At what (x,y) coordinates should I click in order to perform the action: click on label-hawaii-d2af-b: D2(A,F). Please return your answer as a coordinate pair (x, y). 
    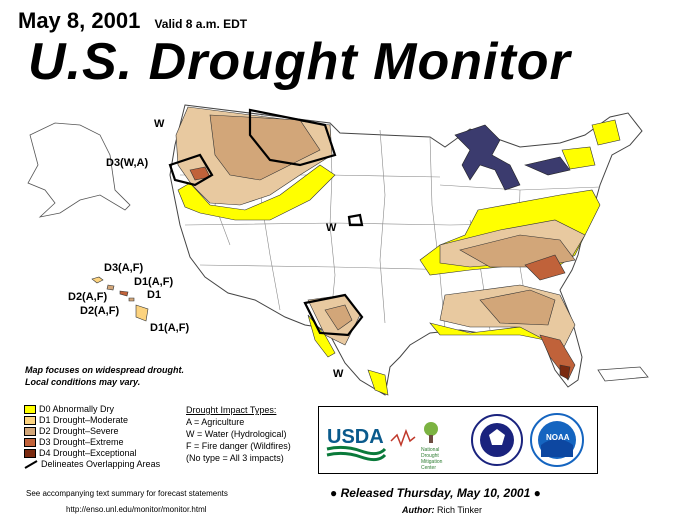
    Looking at the image, I should click on (100, 311).